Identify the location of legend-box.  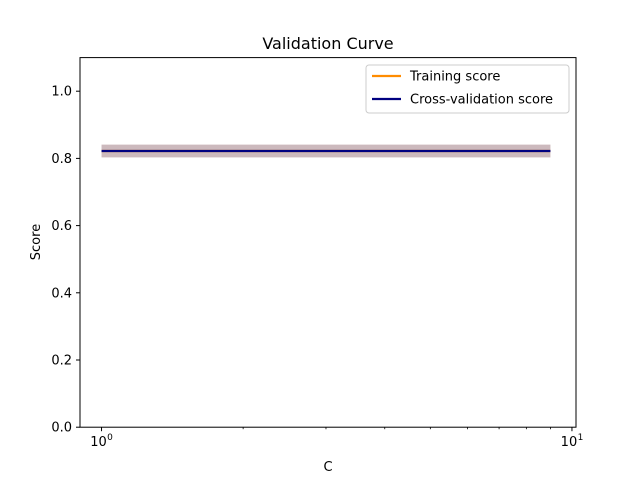
(467, 89).